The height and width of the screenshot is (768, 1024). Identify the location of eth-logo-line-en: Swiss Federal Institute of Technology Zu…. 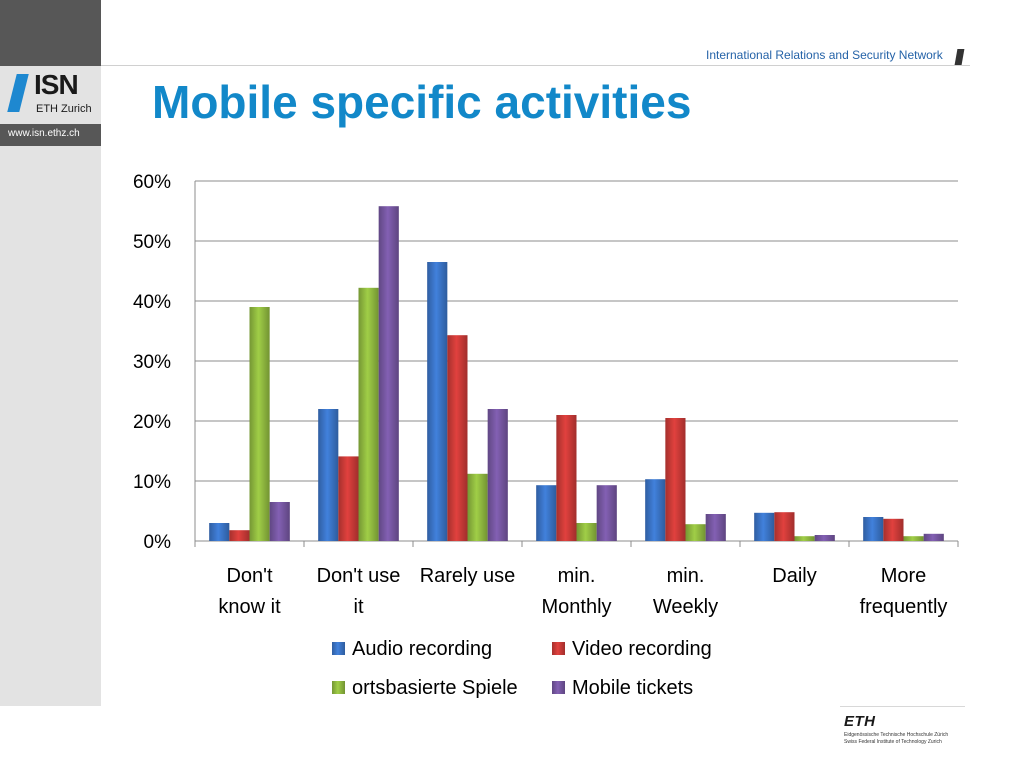
(893, 742).